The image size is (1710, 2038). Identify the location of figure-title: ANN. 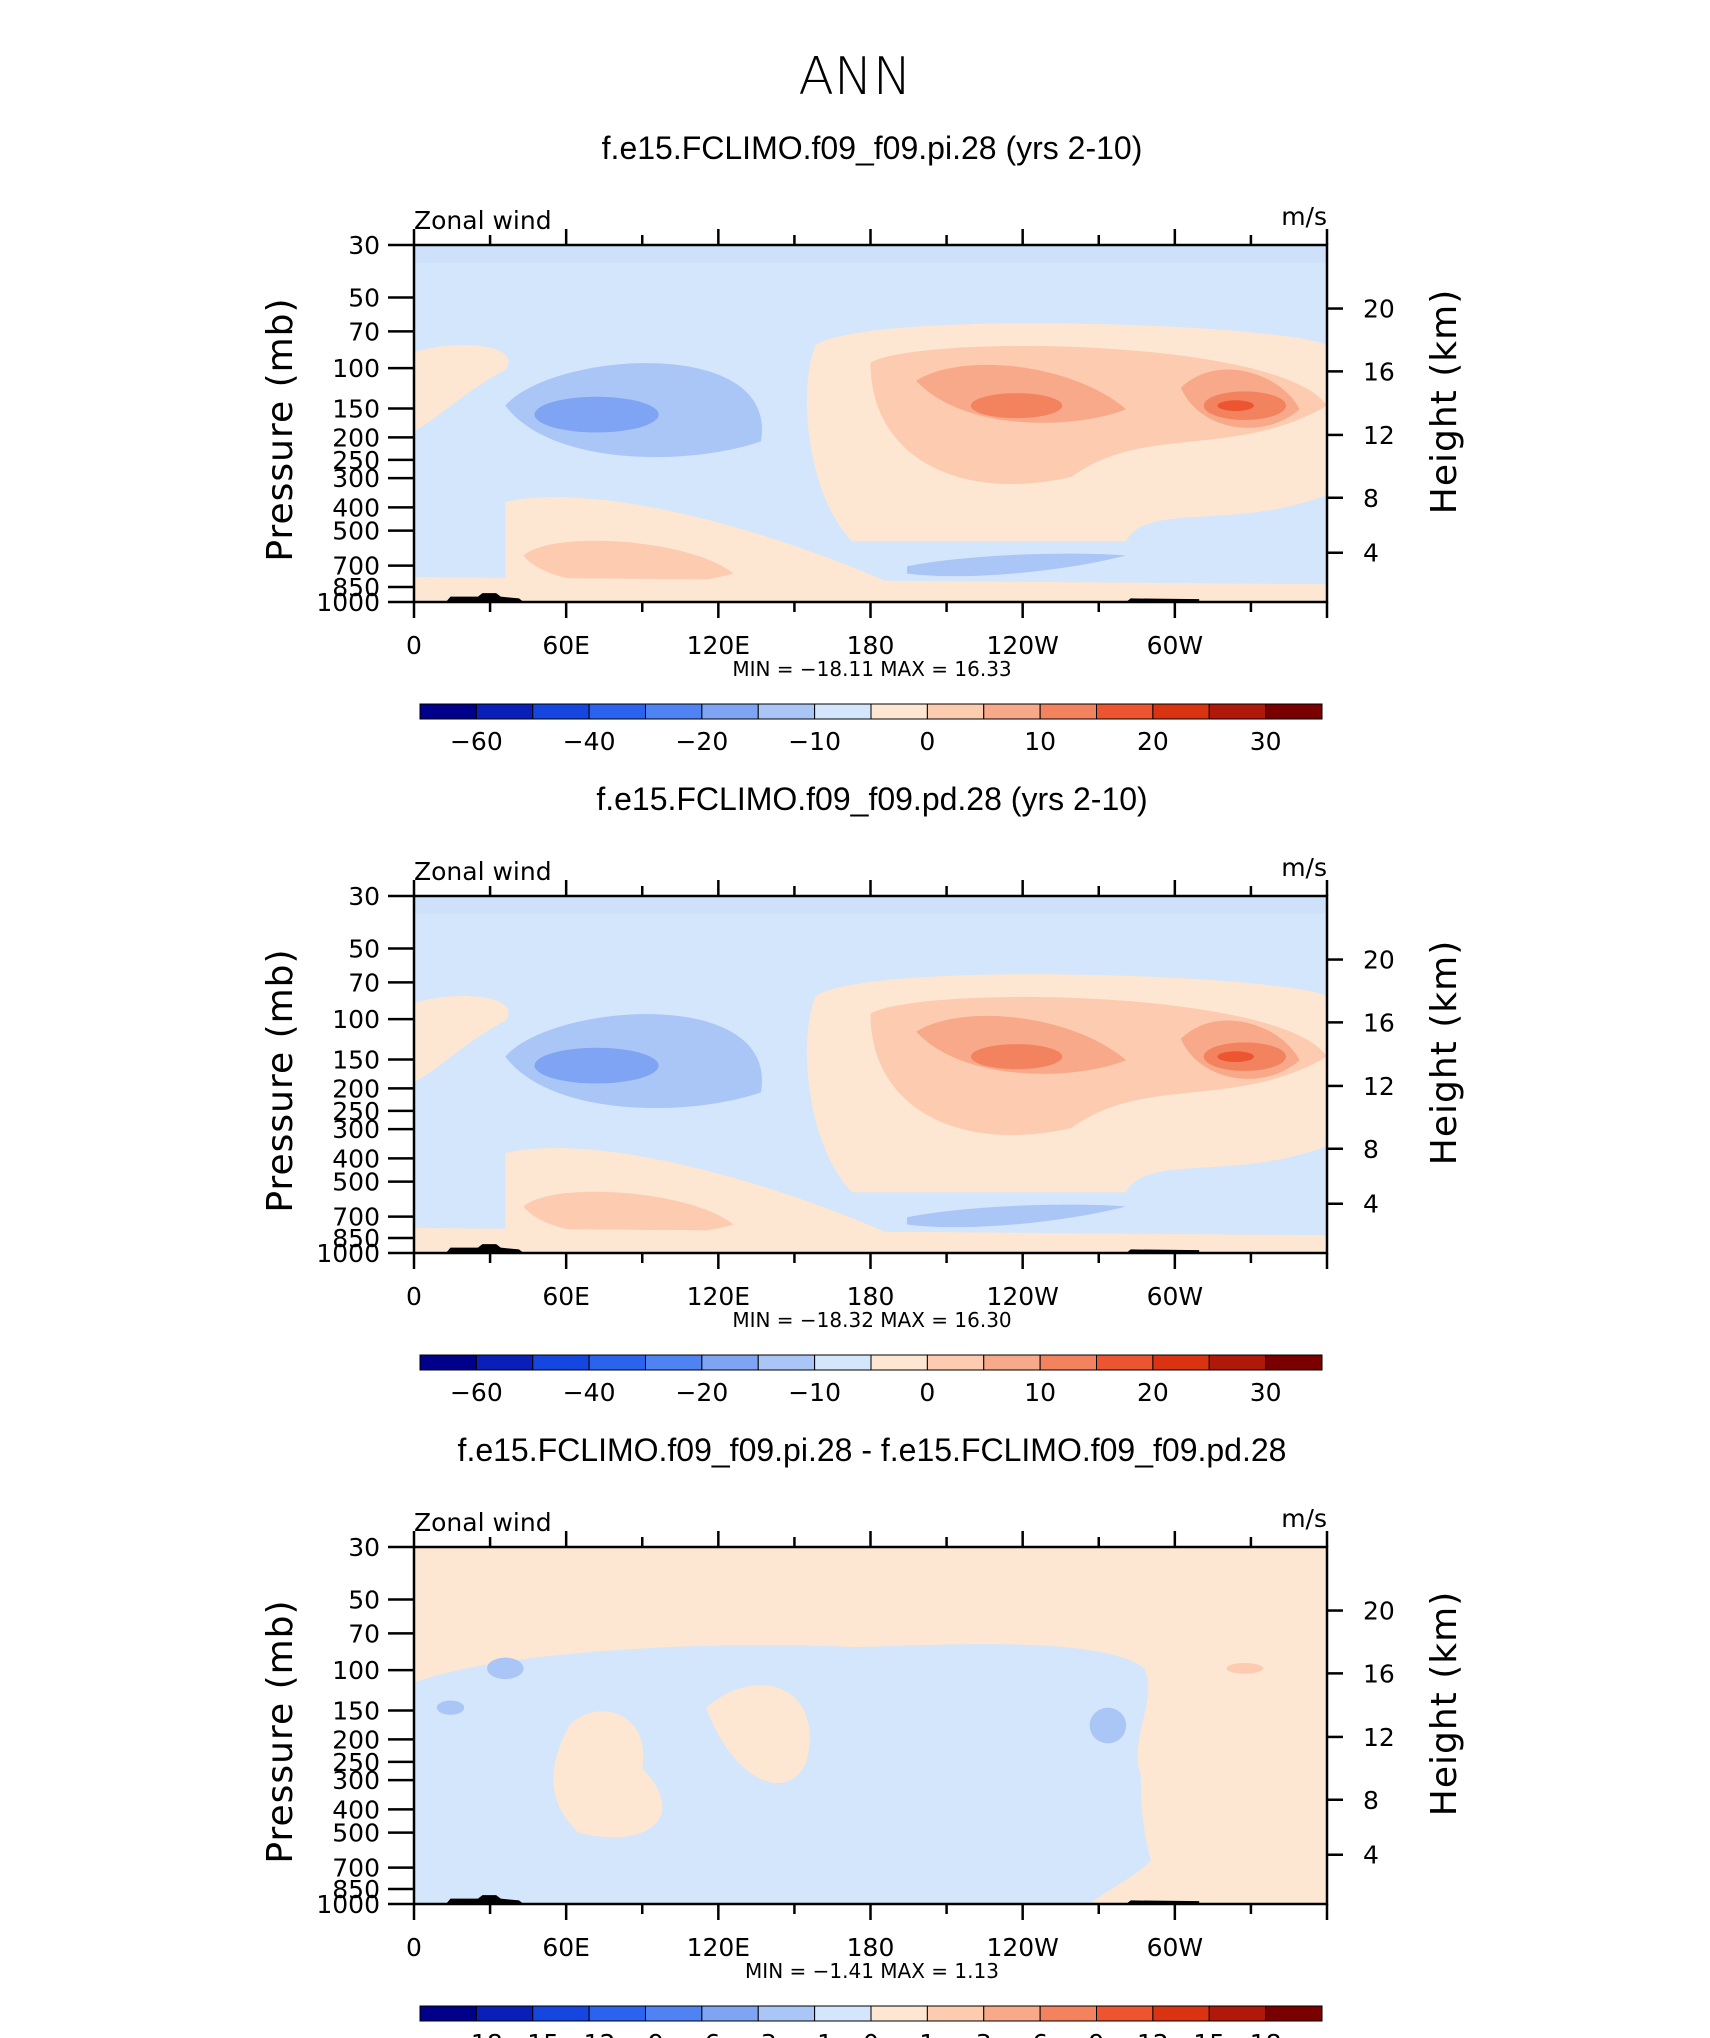
(854, 77).